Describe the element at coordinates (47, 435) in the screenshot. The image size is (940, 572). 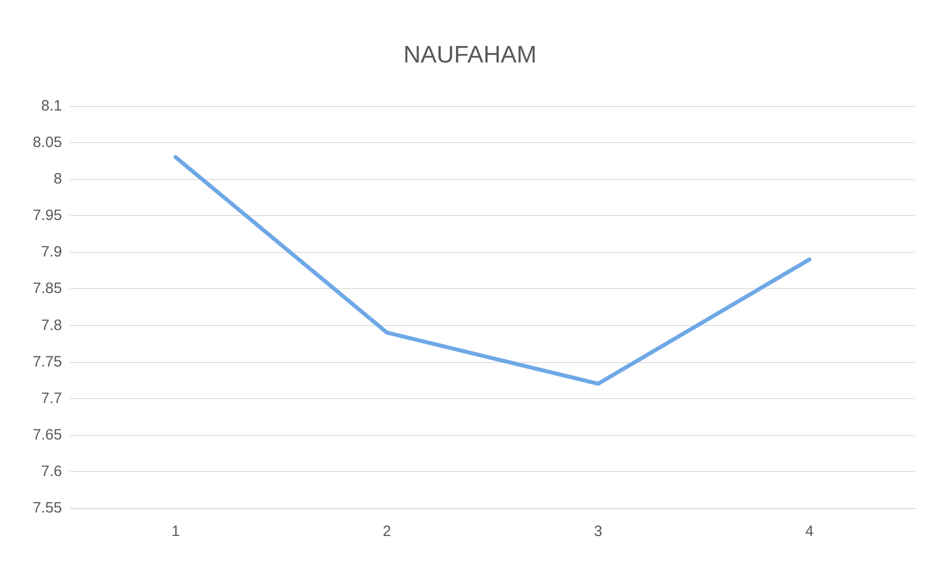
I see `y-tick-label: 7.65` at that location.